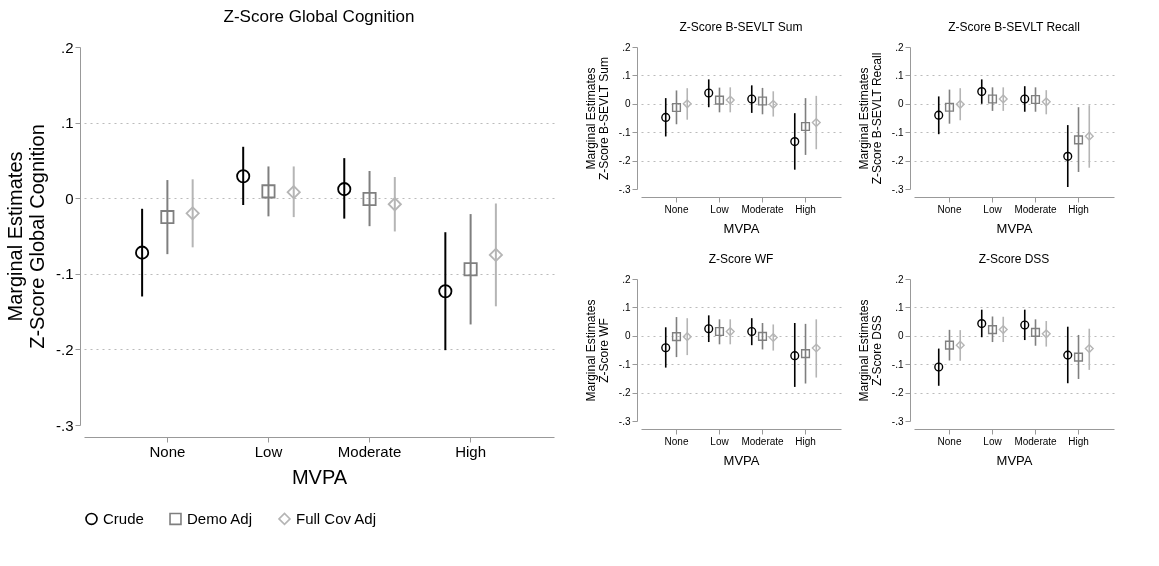 The width and height of the screenshot is (1159, 566). Describe the element at coordinates (741, 259) in the screenshot. I see `chart-title: Z-Score WF` at that location.